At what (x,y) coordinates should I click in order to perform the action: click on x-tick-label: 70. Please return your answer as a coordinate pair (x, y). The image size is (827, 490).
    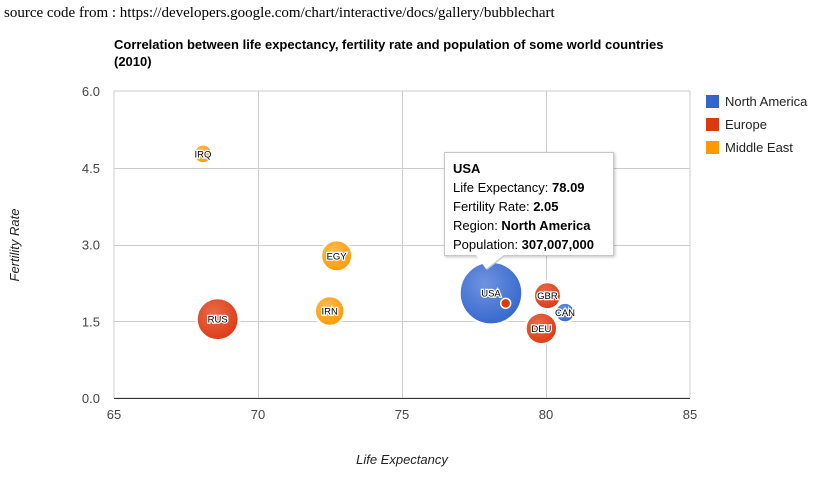
    Looking at the image, I should click on (258, 414).